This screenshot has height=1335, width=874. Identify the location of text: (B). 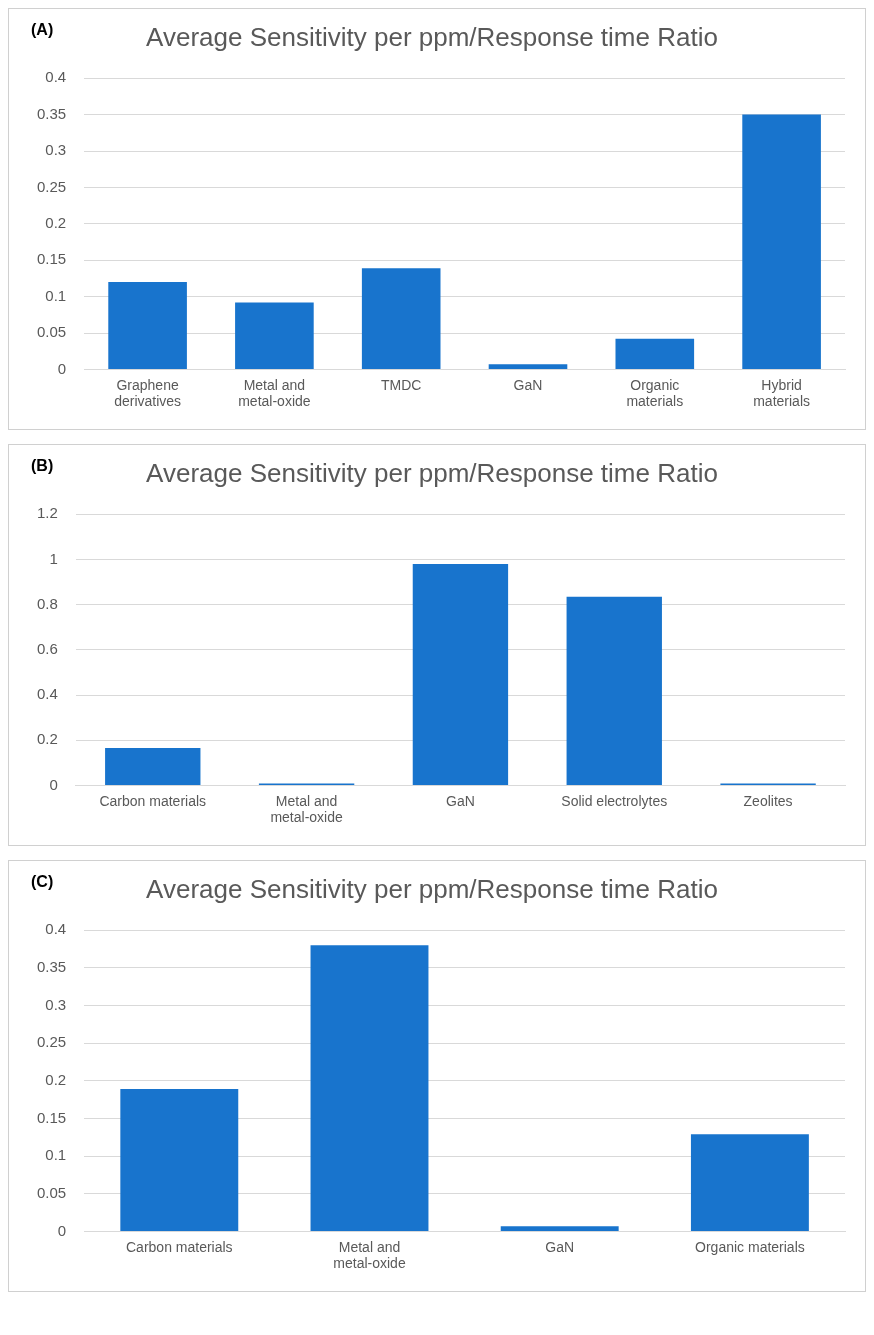
(42, 466).